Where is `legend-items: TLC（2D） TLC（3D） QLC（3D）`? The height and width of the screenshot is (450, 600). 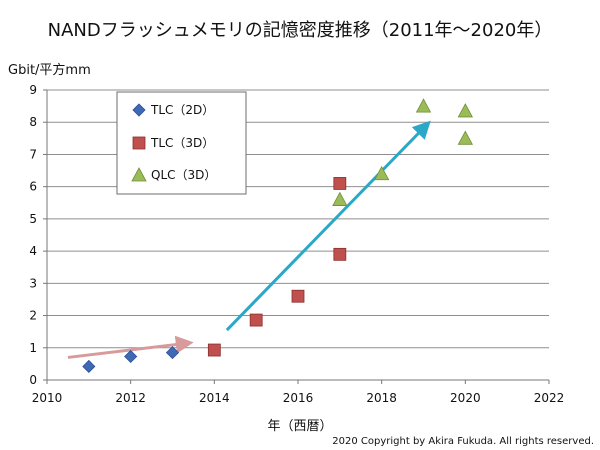 legend-items: TLC（2D） TLC（3D） QLC（3D） is located at coordinates (173, 142).